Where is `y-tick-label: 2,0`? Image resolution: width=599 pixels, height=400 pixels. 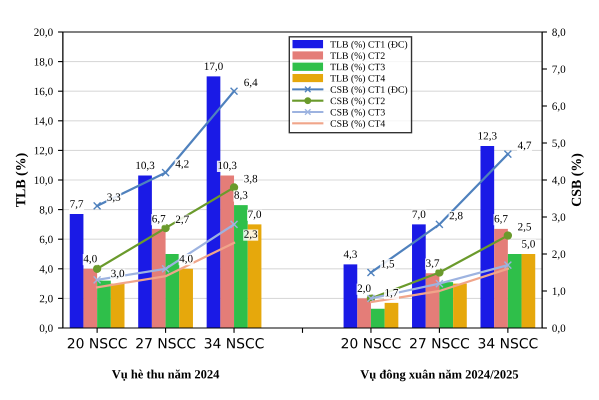 y-tick-label: 2,0 is located at coordinates (46, 299).